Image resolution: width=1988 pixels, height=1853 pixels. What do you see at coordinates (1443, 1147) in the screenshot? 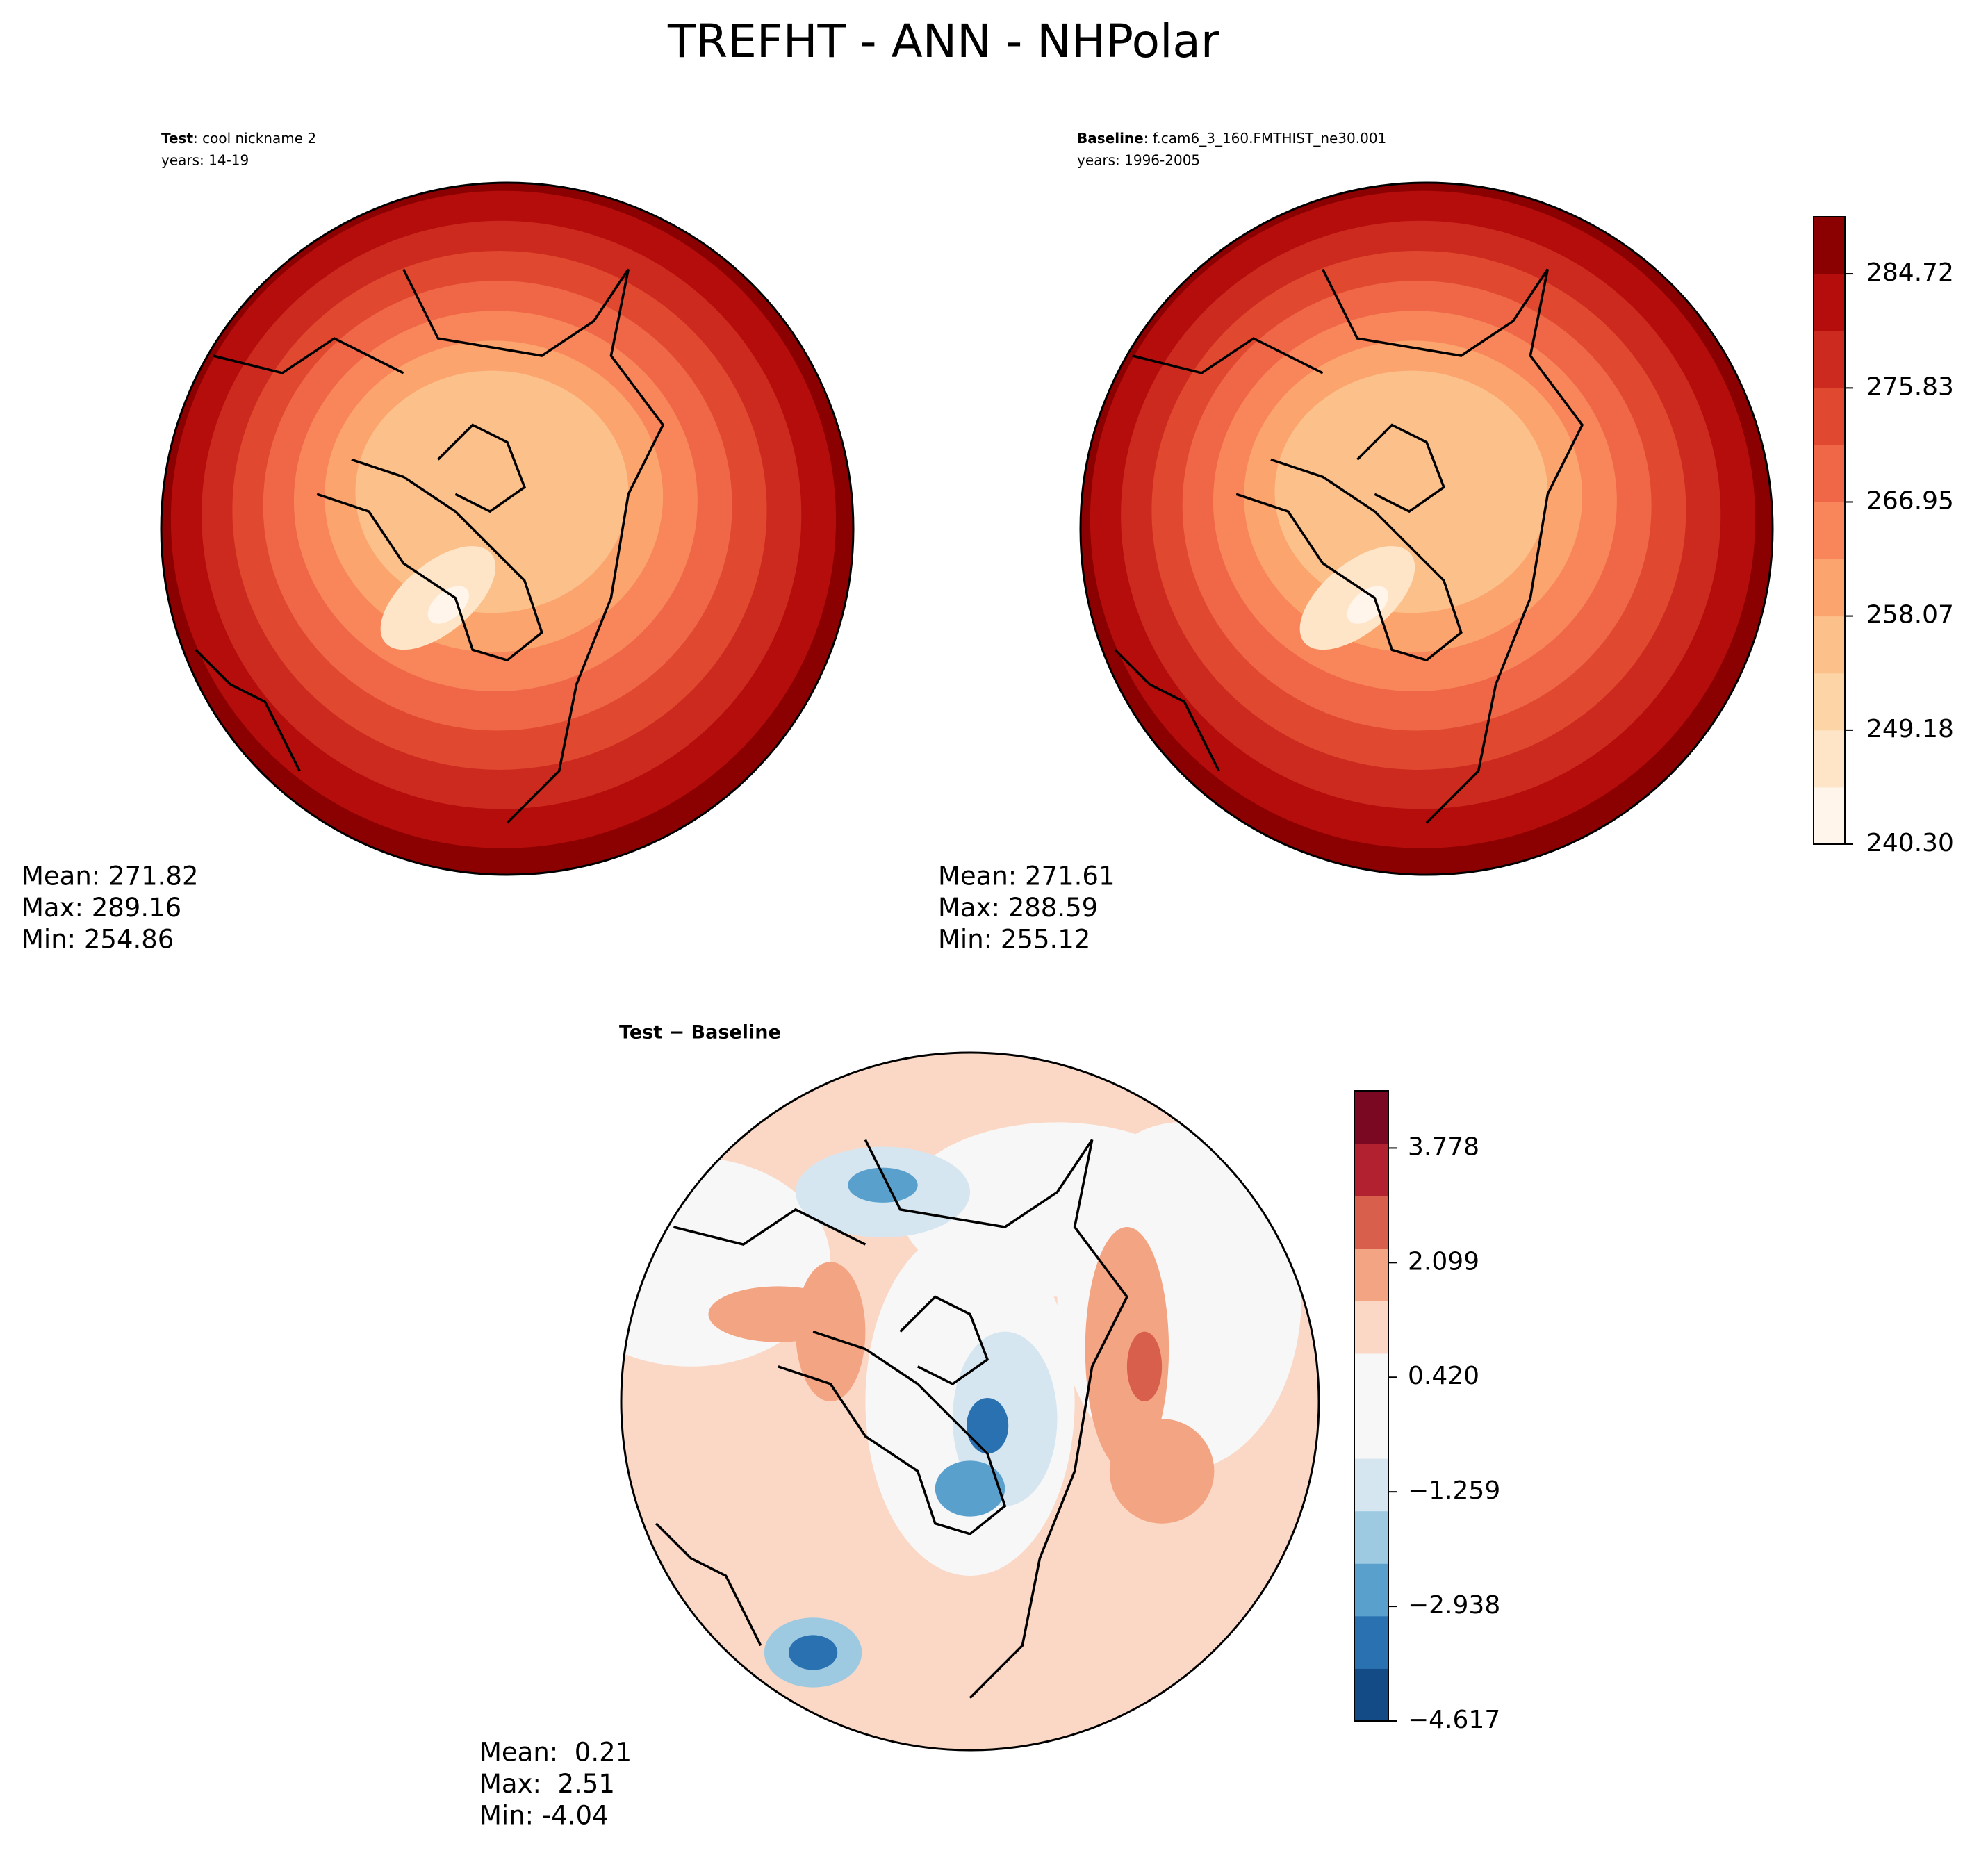
I see `colorbar-tick-label: 3.778` at bounding box center [1443, 1147].